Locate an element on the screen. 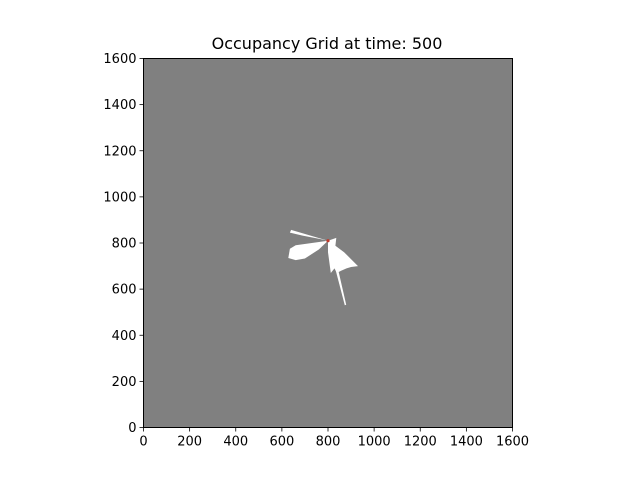  robot-layer is located at coordinates (328, 241).